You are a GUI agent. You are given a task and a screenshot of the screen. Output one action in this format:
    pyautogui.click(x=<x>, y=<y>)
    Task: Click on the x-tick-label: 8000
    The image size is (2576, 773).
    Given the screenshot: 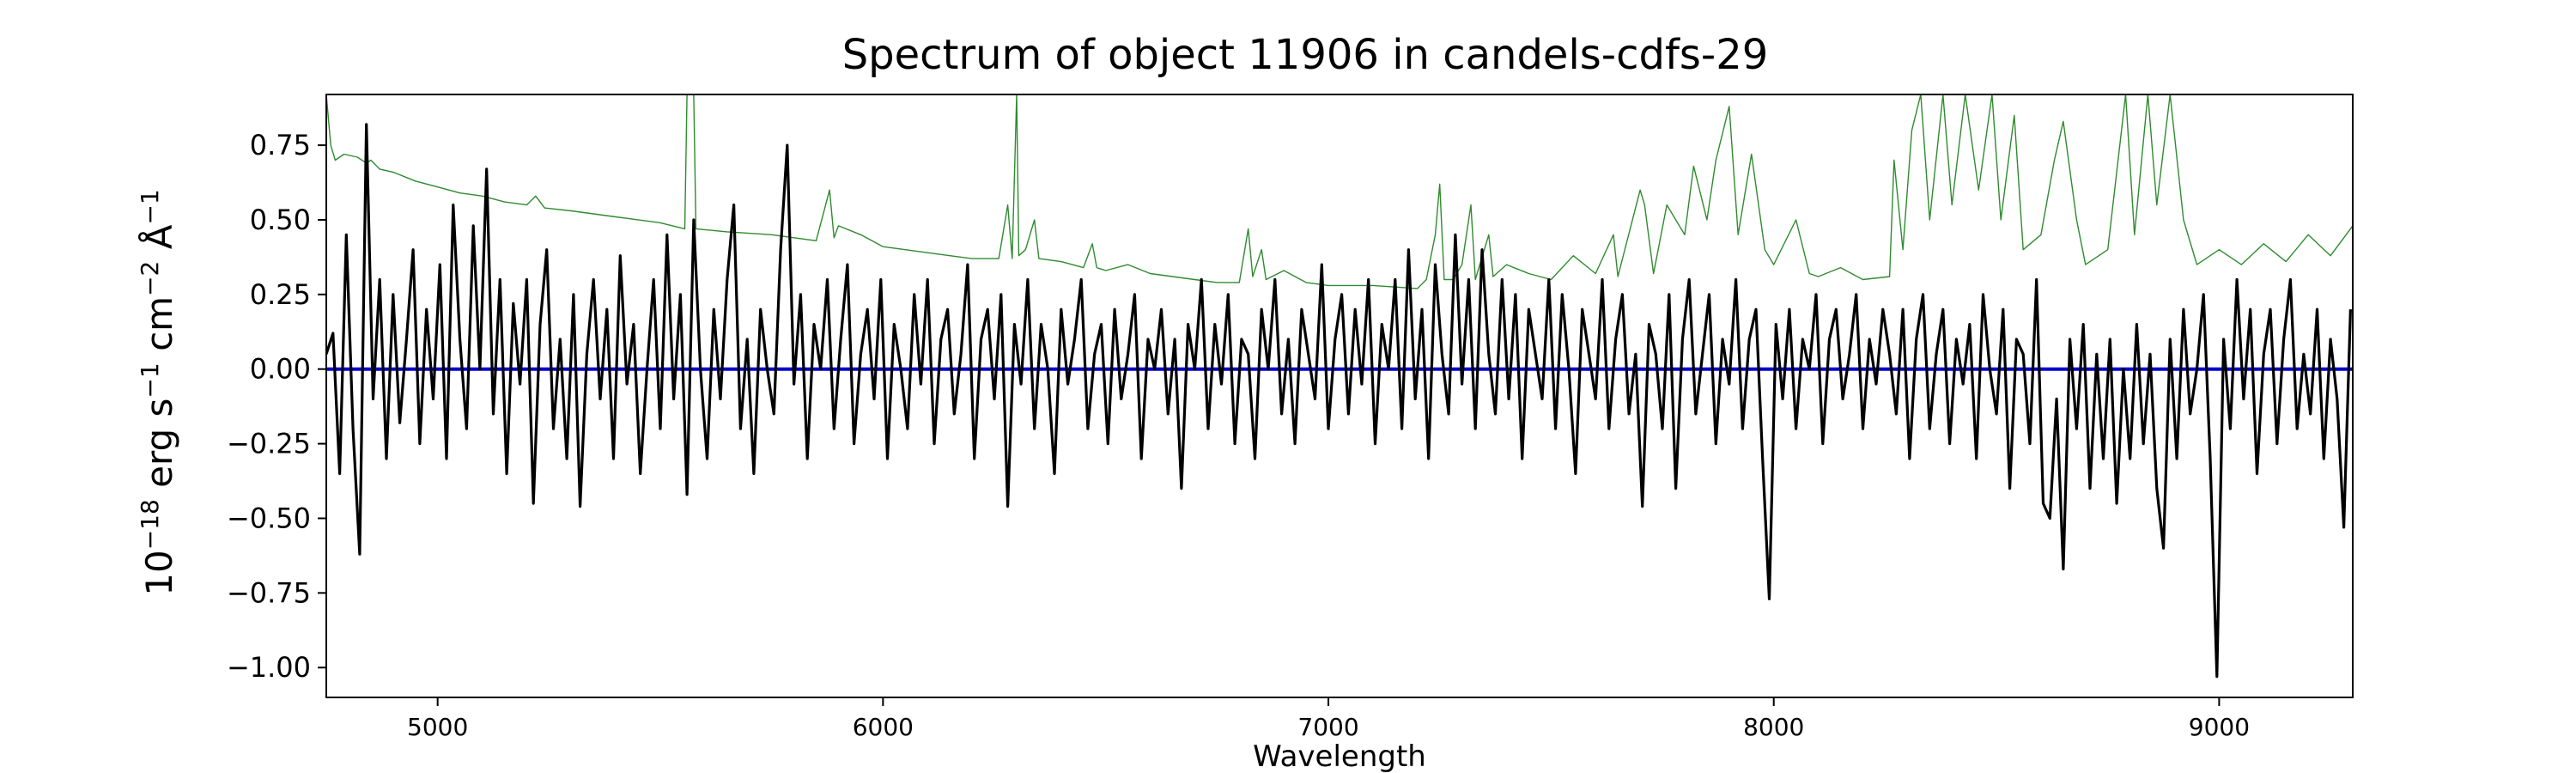 What is the action you would take?
    pyautogui.click(x=1773, y=727)
    